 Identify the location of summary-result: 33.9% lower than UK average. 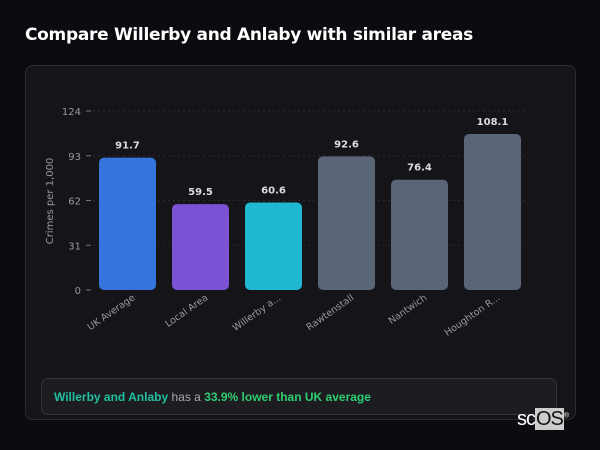
(287, 397).